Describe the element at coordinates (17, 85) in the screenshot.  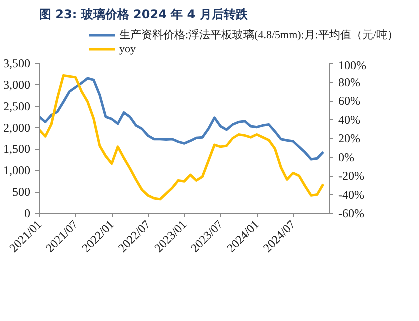
I see `y-tick-label: 3,000` at that location.